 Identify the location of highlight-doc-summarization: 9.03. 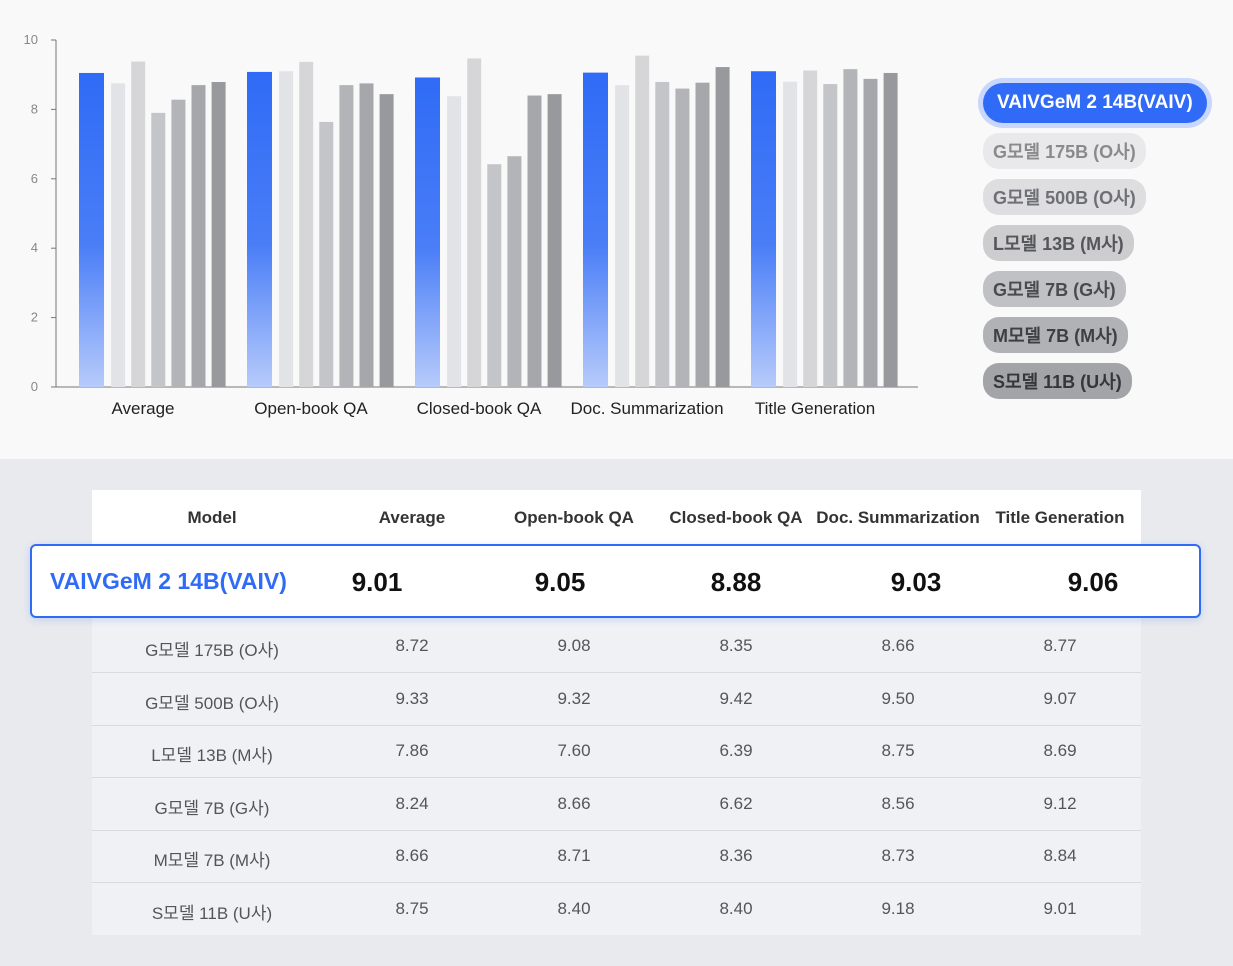
(916, 582).